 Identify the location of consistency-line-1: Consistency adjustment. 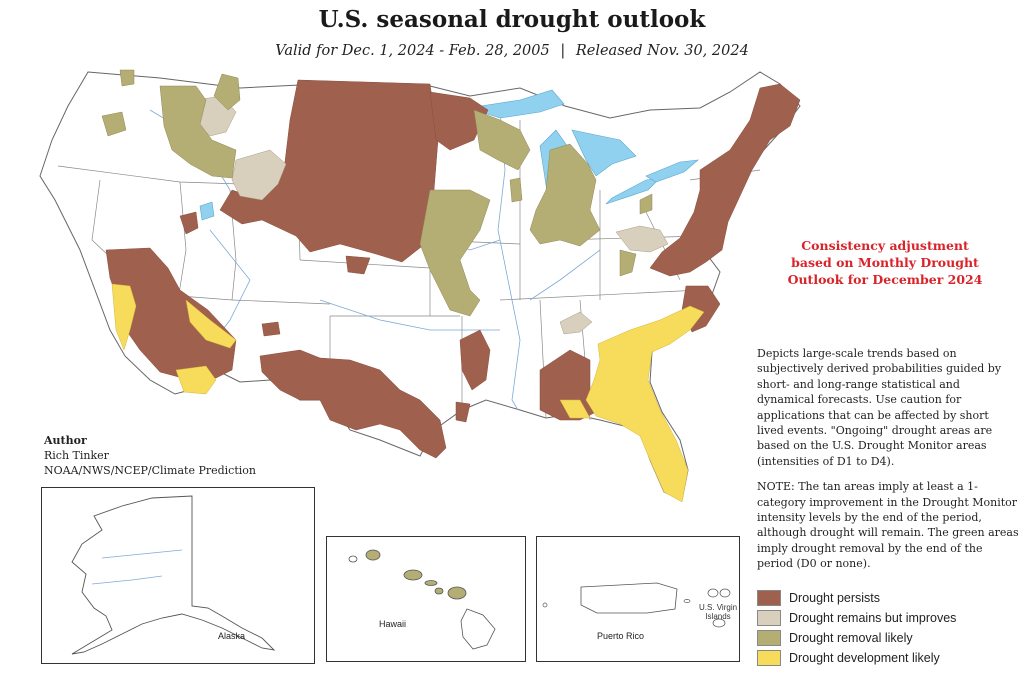
(885, 245).